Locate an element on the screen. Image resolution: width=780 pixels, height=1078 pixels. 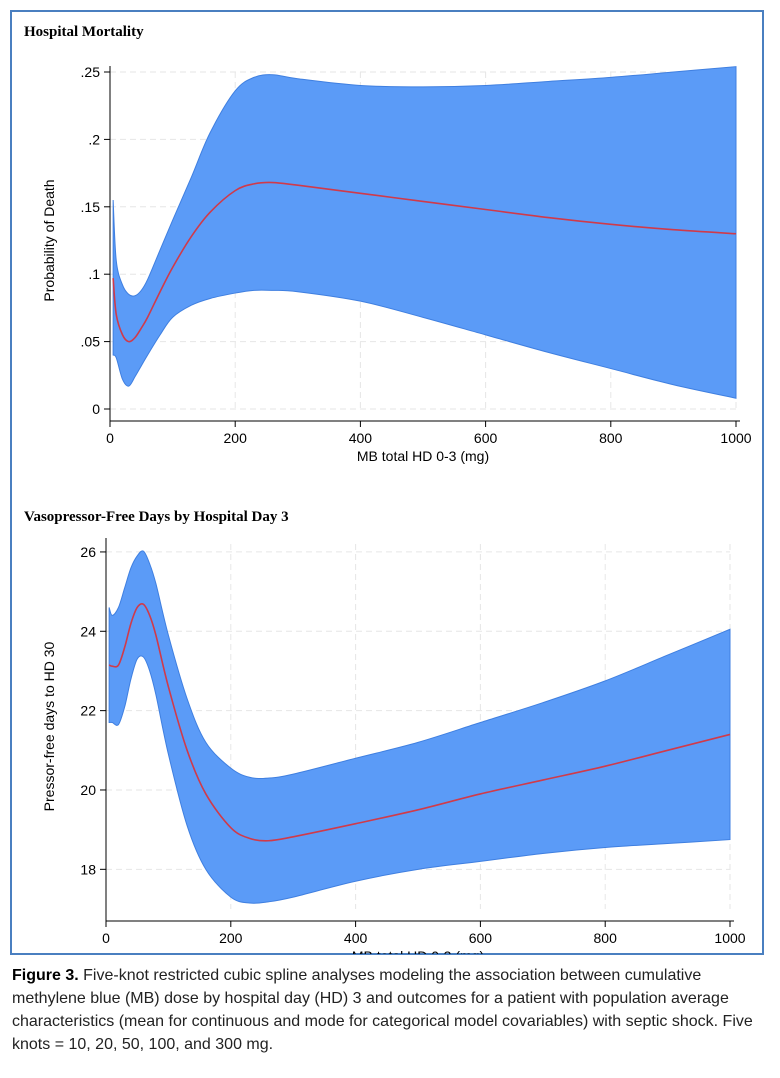
pressor-x-axis-label: MB total HD 0-3 (mg) is located at coordinates (418, 951).